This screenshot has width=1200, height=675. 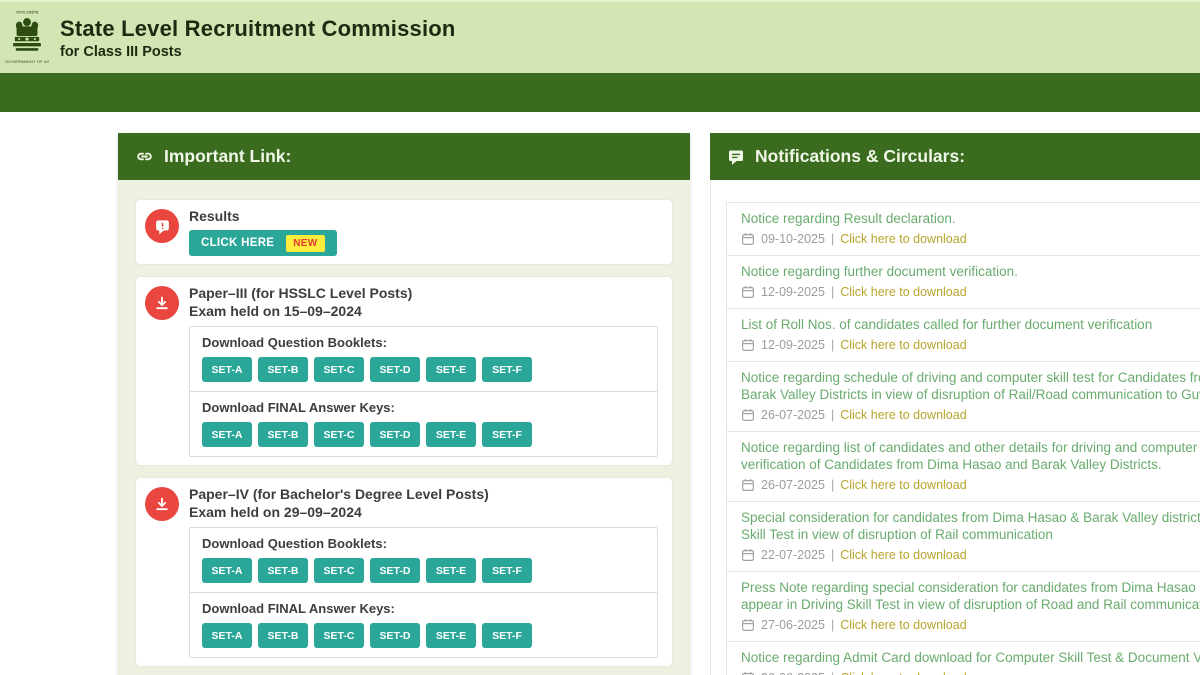 What do you see at coordinates (339, 369) in the screenshot?
I see `paper-3-booklet-set-c-button: SET-C` at bounding box center [339, 369].